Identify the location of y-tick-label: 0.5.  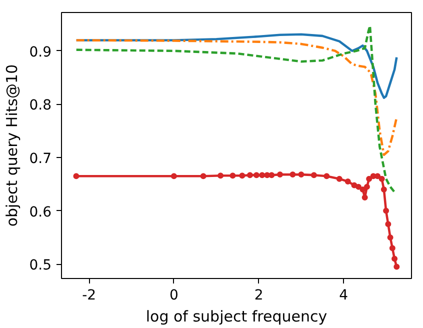
(40, 266).